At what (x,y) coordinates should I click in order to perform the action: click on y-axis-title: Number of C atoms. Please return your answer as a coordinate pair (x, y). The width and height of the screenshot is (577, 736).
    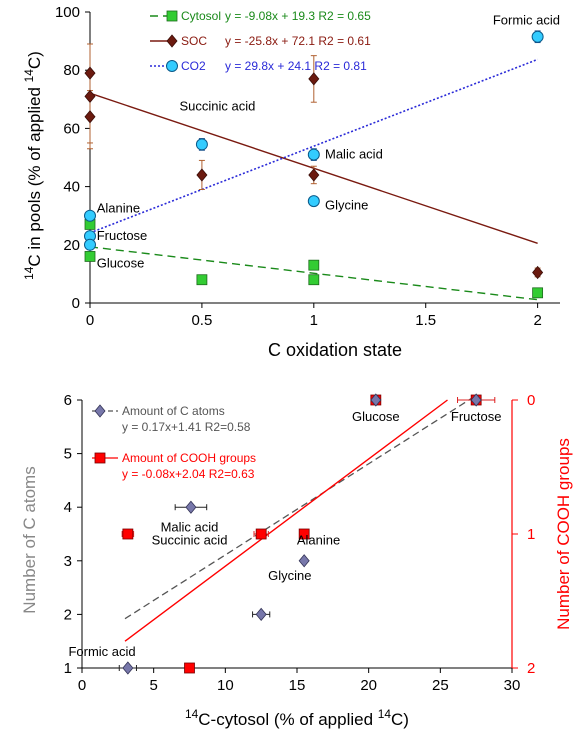
    Looking at the image, I should click on (29, 539).